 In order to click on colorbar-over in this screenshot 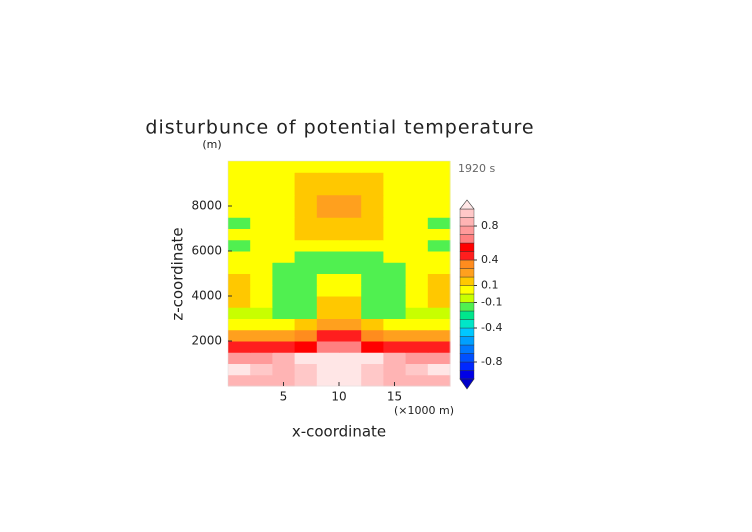, I will do `click(467, 204)`.